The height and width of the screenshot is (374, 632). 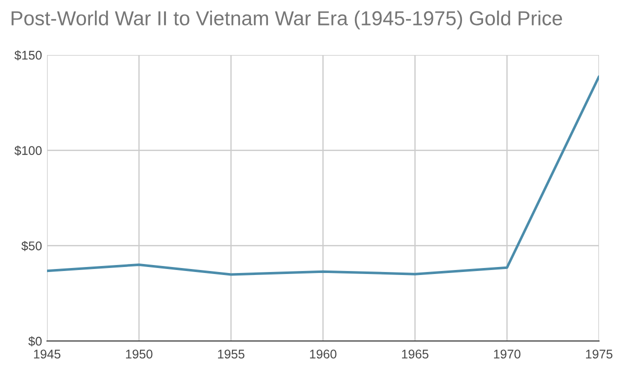 I want to click on y-tick-label: $150, so click(x=28, y=55).